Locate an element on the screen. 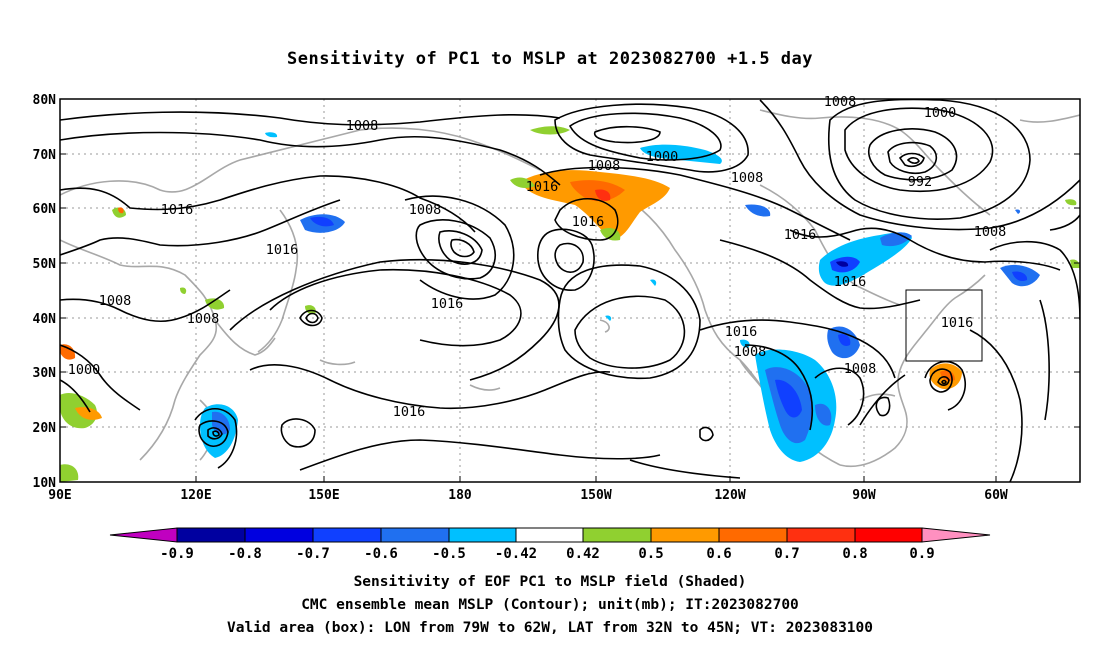 The height and width of the screenshot is (650, 1100). contour-label: 992 is located at coordinates (920, 182).